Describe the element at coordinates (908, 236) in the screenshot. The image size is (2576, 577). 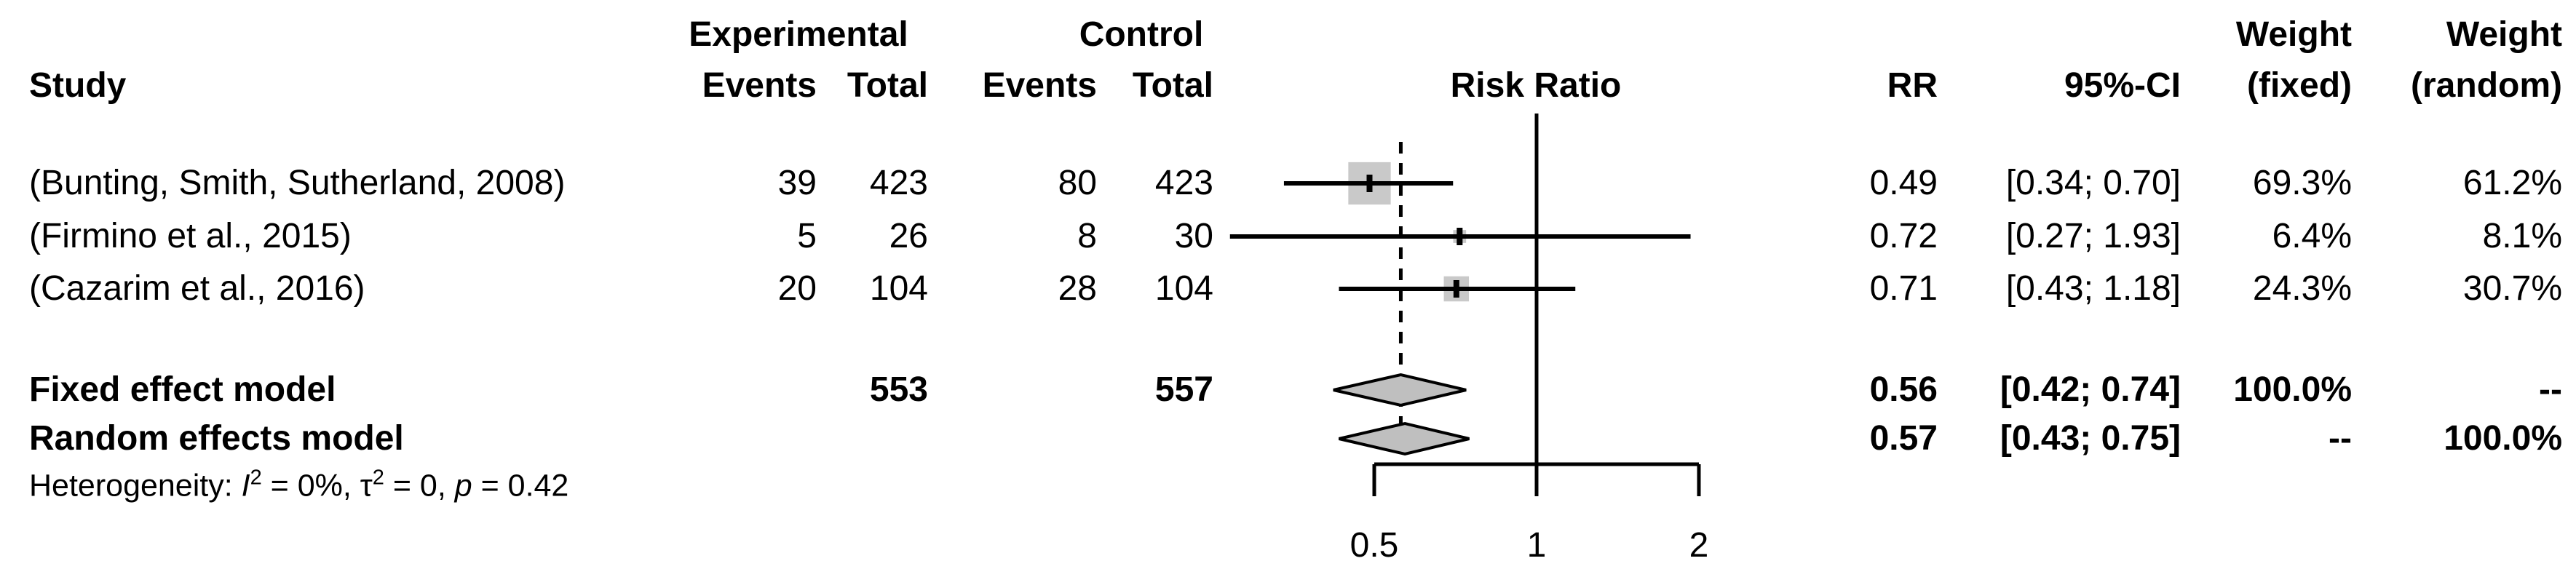
I see `exp-total-value: 26` at that location.